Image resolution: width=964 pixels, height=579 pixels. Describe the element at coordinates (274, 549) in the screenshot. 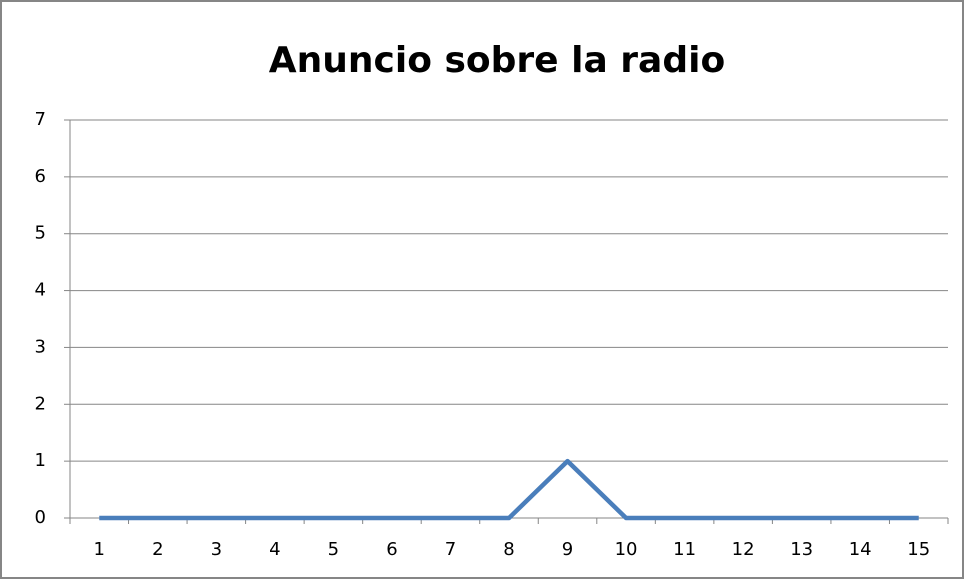

I see `x-tick-label: 4` at that location.